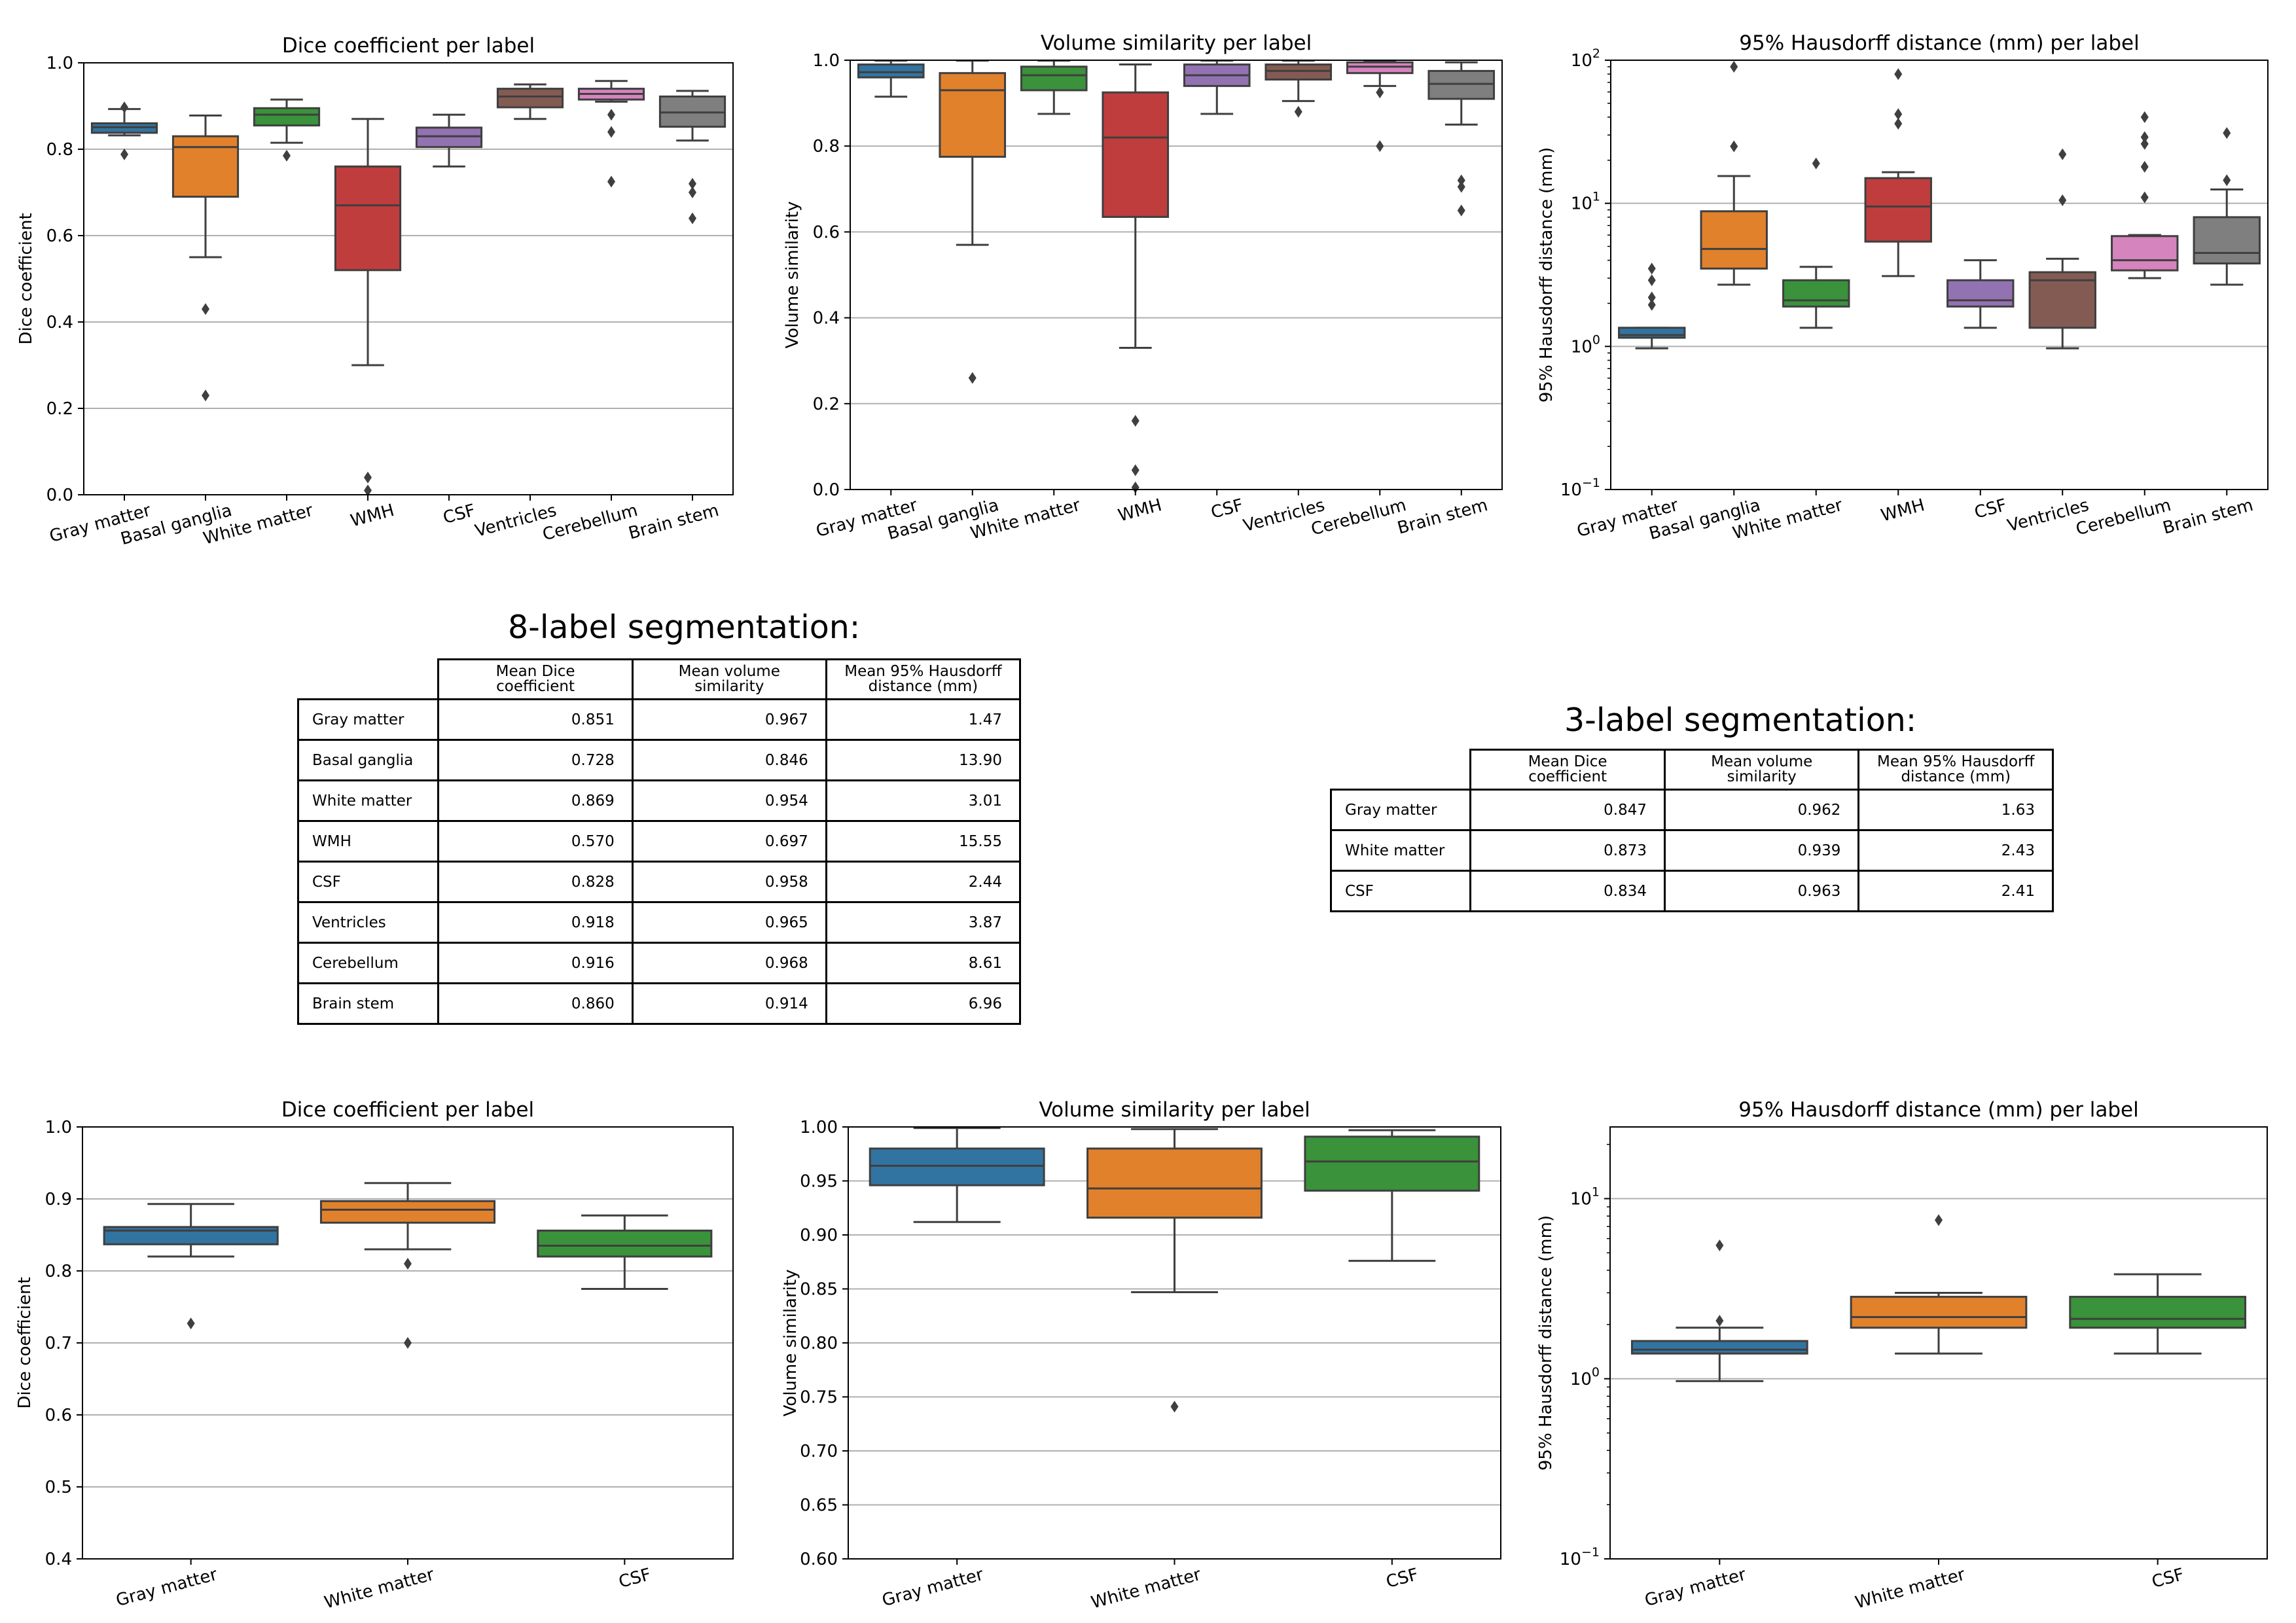  What do you see at coordinates (792, 275) in the screenshot?
I see `y-axis-label: Volume similarity` at bounding box center [792, 275].